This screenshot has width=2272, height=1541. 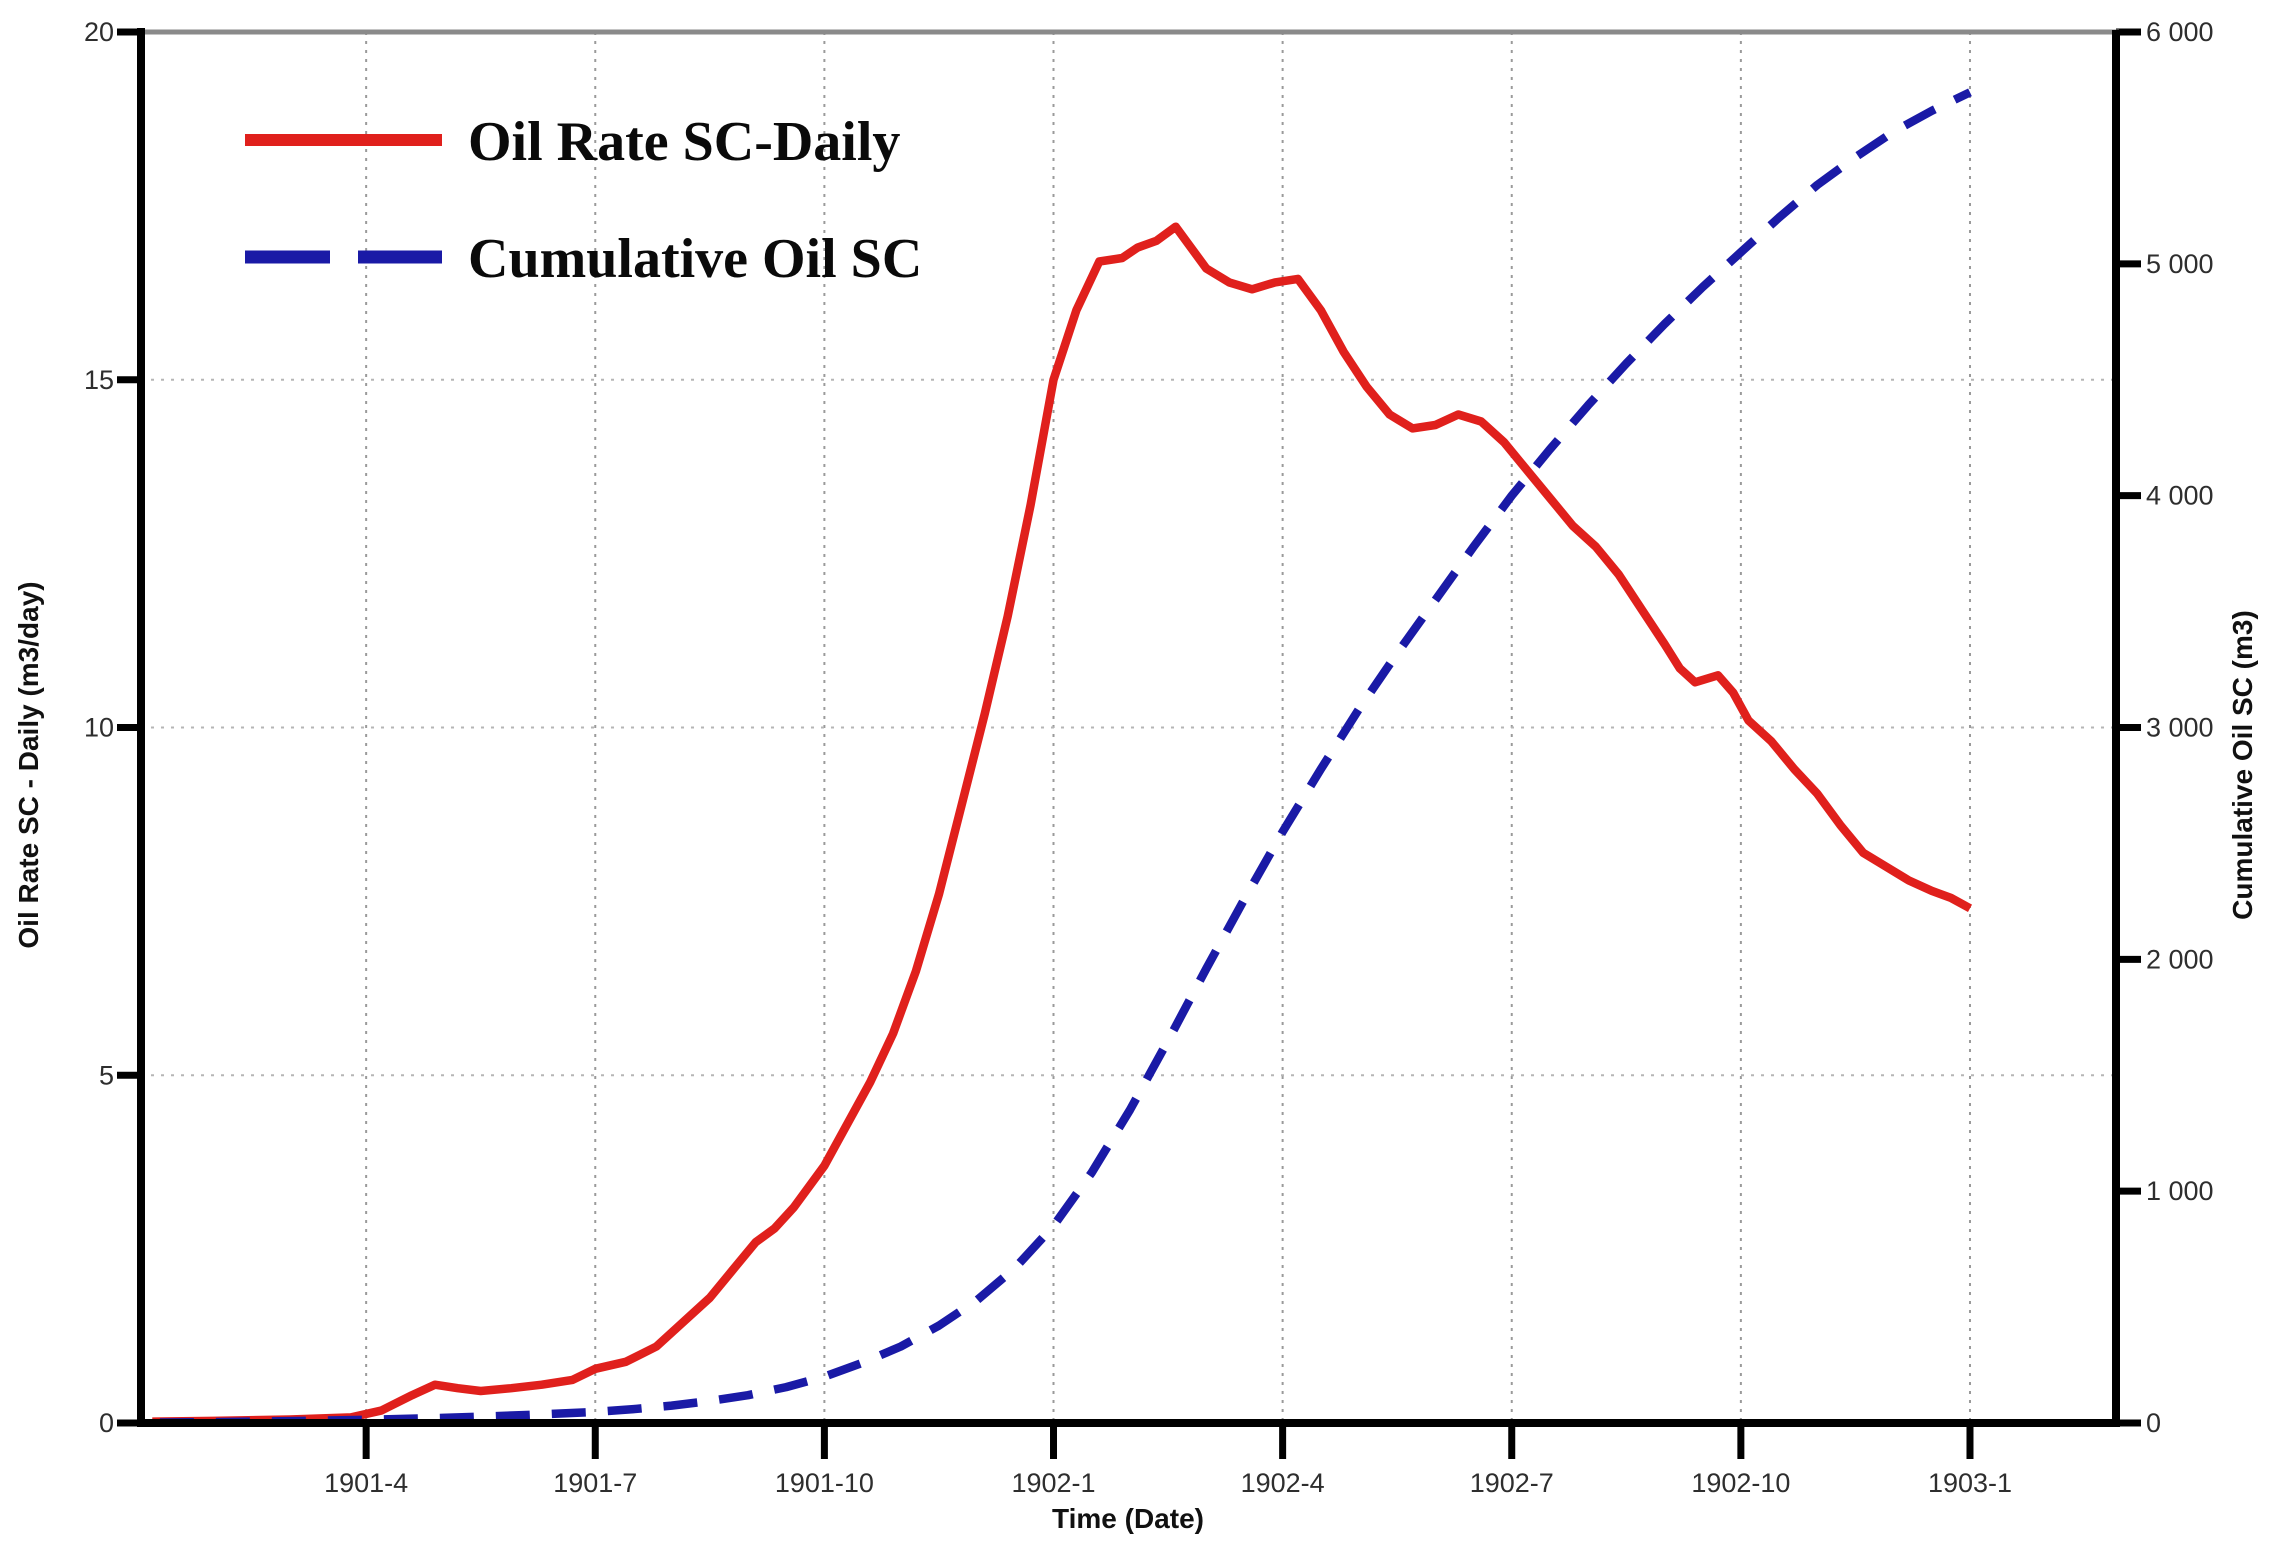 What do you see at coordinates (1970, 1483) in the screenshot?
I see `x-tick-label: 1903-1` at bounding box center [1970, 1483].